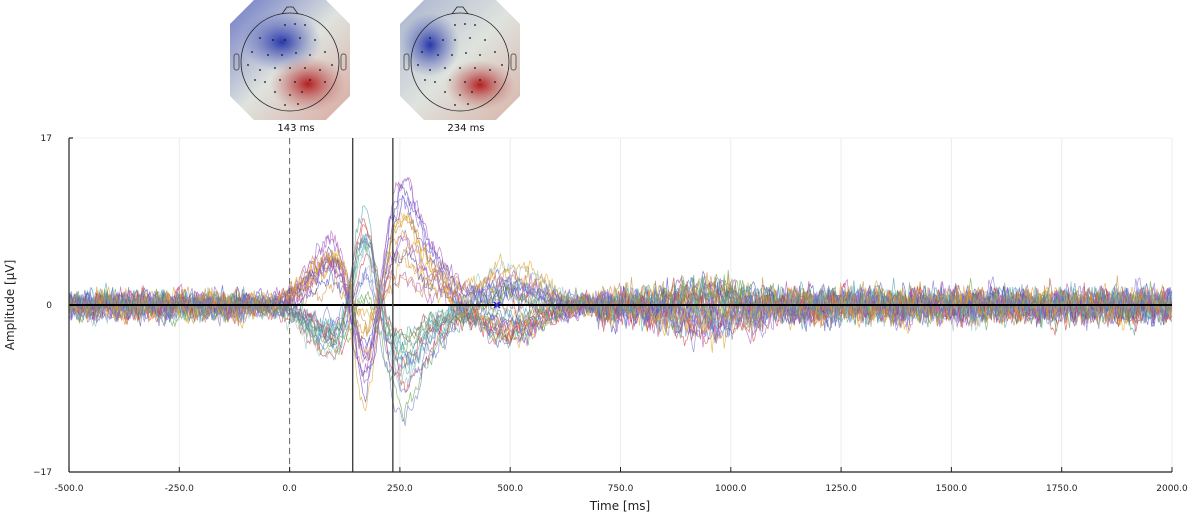 Image resolution: width=1200 pixels, height=520 pixels. What do you see at coordinates (49, 306) in the screenshot?
I see `y-tick-label: 0` at bounding box center [49, 306].